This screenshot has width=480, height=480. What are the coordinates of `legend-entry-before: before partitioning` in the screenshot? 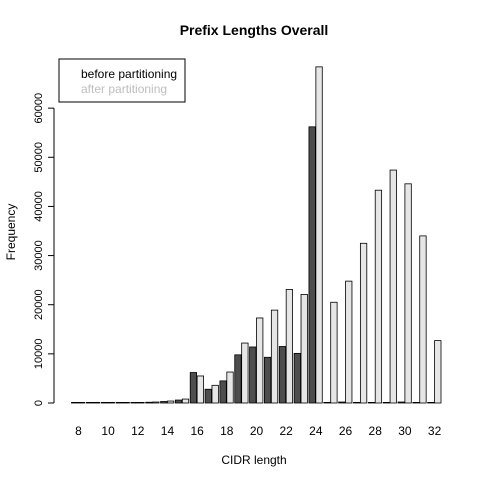 It's located at (129, 74).